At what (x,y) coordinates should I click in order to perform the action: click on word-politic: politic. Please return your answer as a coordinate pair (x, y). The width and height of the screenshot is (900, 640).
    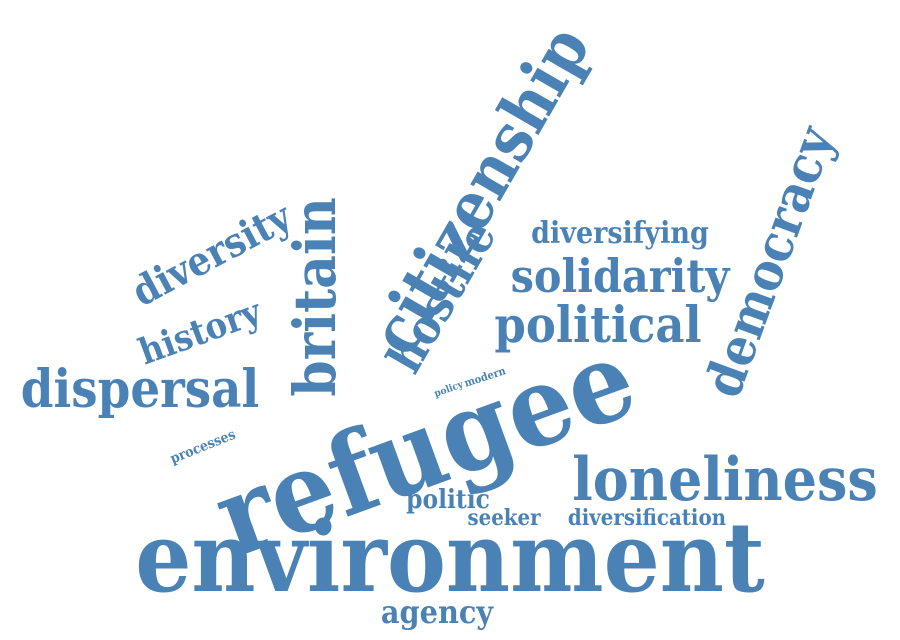
    Looking at the image, I should click on (448, 500).